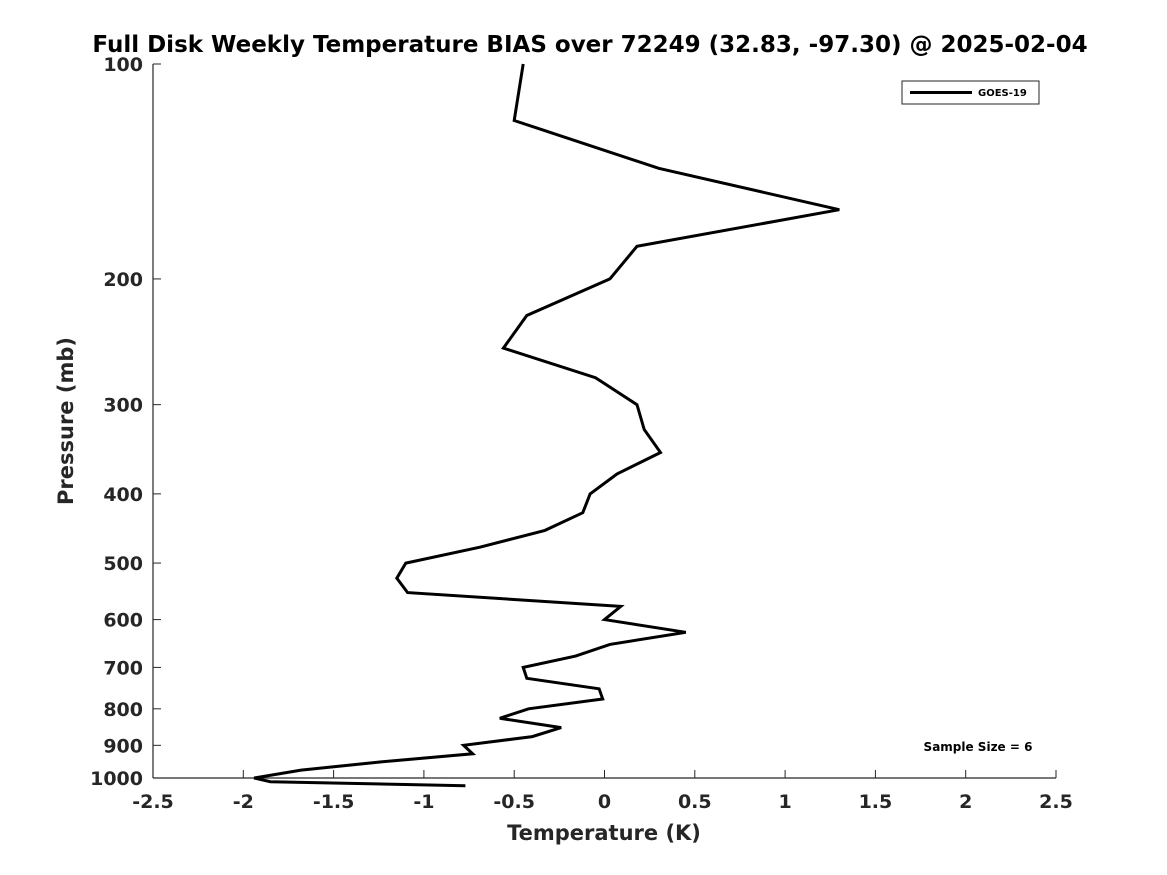 The height and width of the screenshot is (875, 1167). I want to click on legend-entry-goes-19: GOES-19, so click(1002, 93).